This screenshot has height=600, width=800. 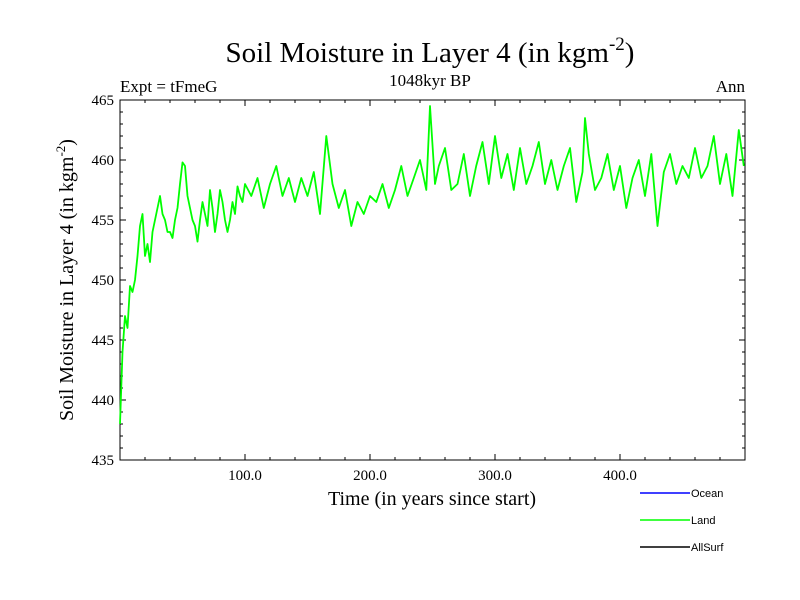 What do you see at coordinates (103, 461) in the screenshot?
I see `y-tick-label: 435` at bounding box center [103, 461].